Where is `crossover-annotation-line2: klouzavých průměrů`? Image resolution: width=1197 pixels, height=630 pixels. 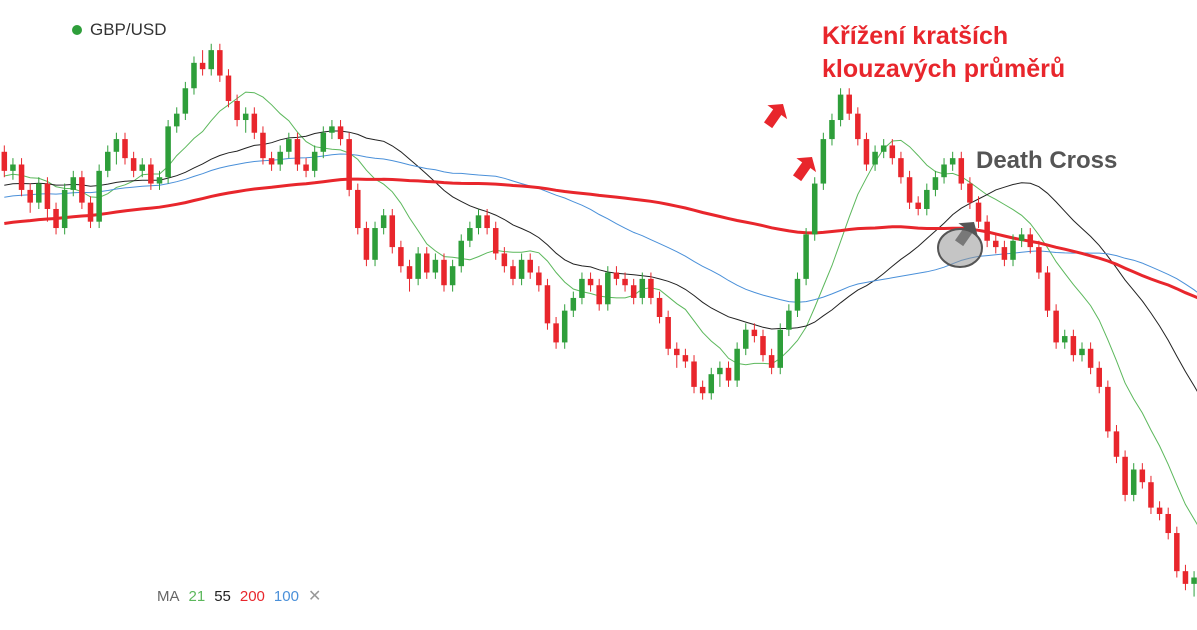 crossover-annotation-line2: klouzavých průměrů is located at coordinates (944, 69).